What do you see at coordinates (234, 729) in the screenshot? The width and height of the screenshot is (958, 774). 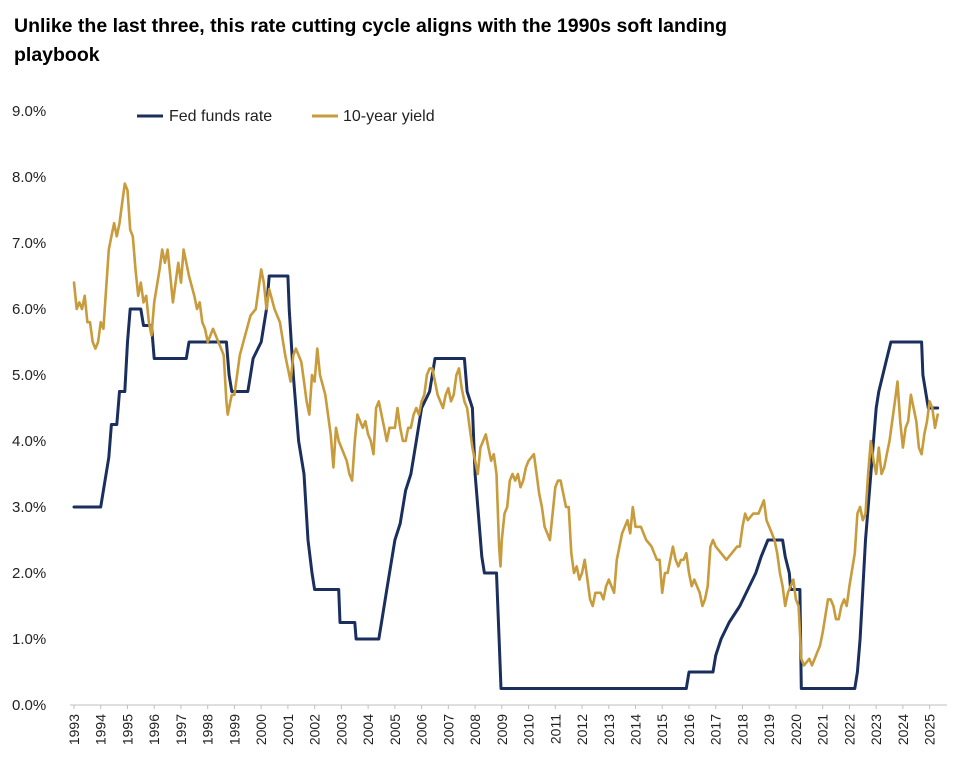 I see `x-tick-label: 1999` at bounding box center [234, 729].